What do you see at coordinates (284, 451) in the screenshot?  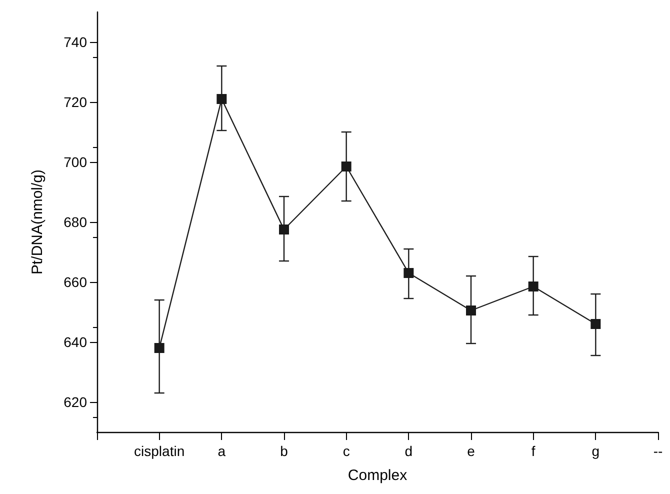 I see `x-tick-label: b` at bounding box center [284, 451].